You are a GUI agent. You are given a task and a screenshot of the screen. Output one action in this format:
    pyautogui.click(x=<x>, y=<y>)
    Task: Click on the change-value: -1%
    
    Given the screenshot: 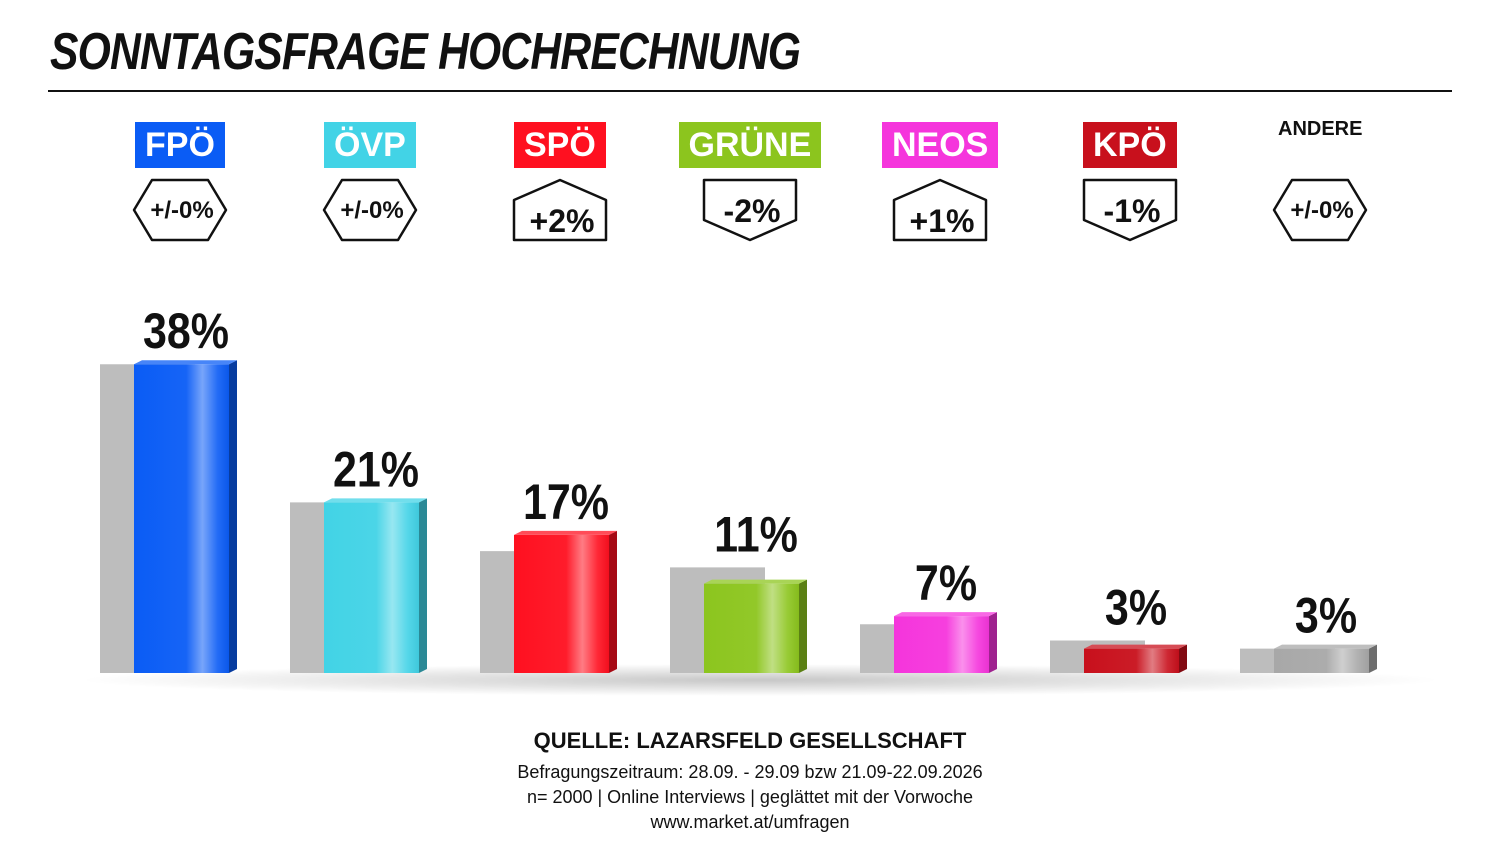 What is the action you would take?
    pyautogui.click(x=1132, y=210)
    